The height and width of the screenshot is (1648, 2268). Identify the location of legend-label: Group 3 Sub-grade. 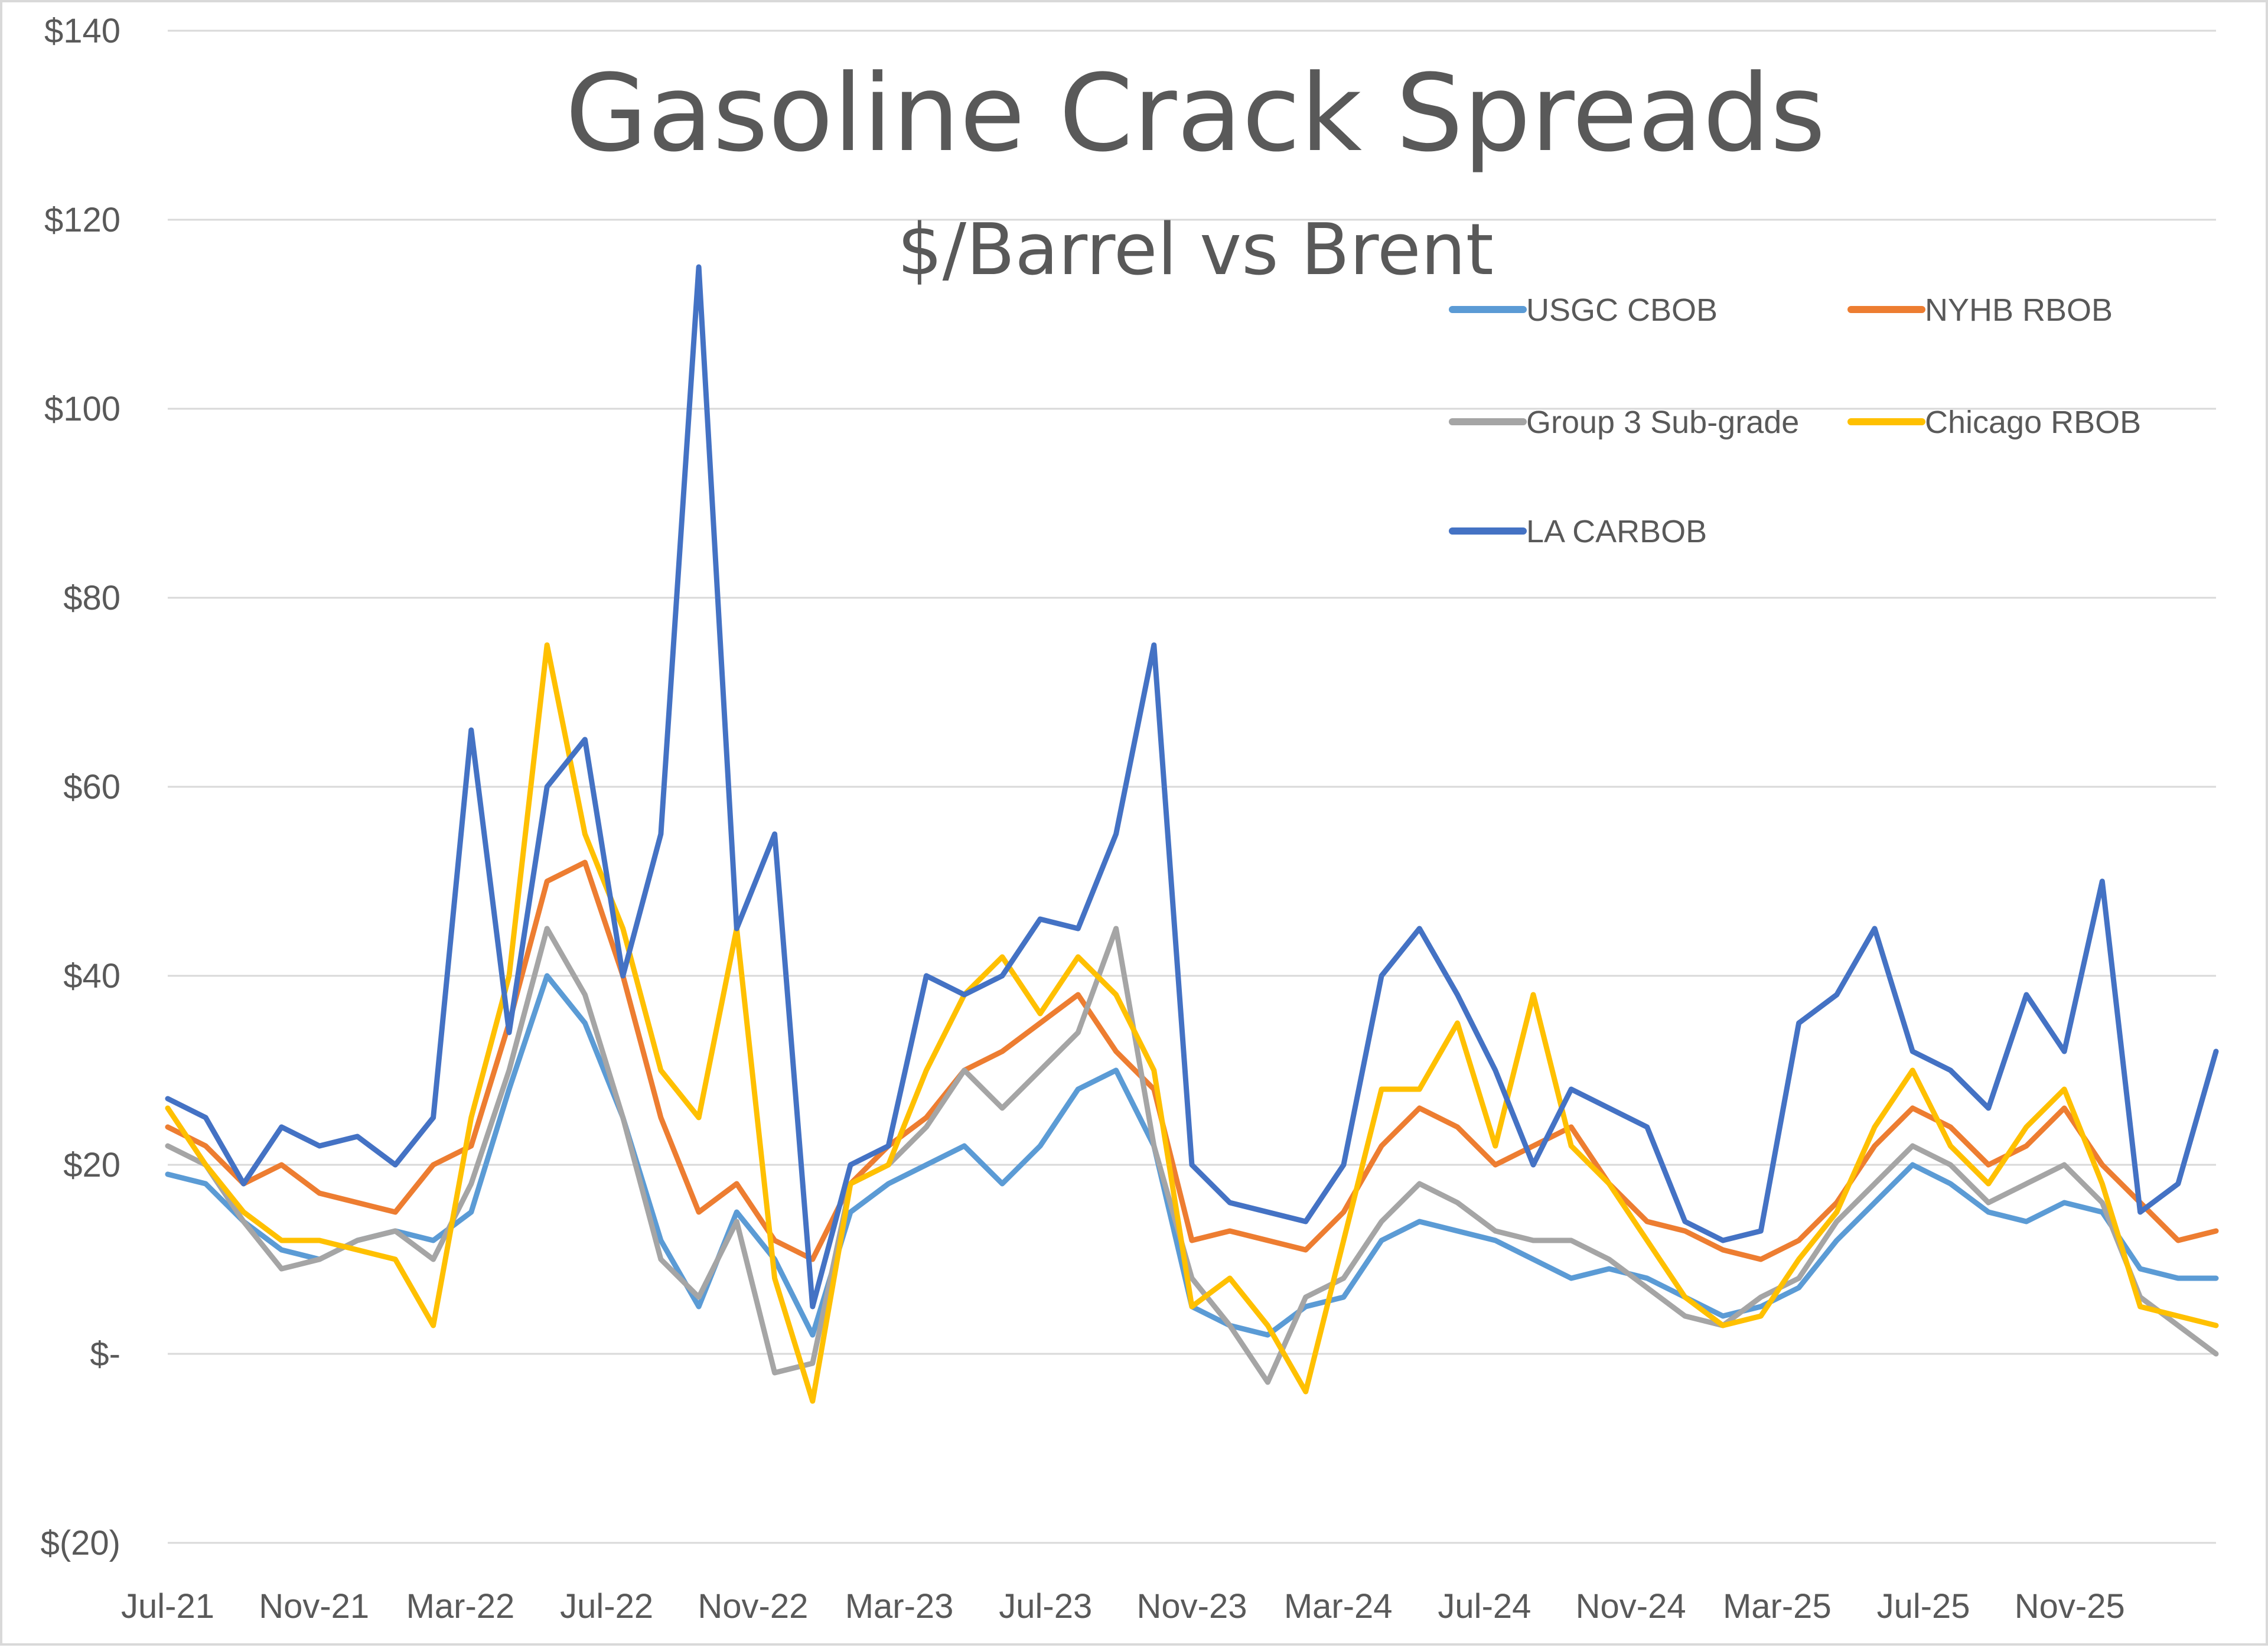
(1662, 422).